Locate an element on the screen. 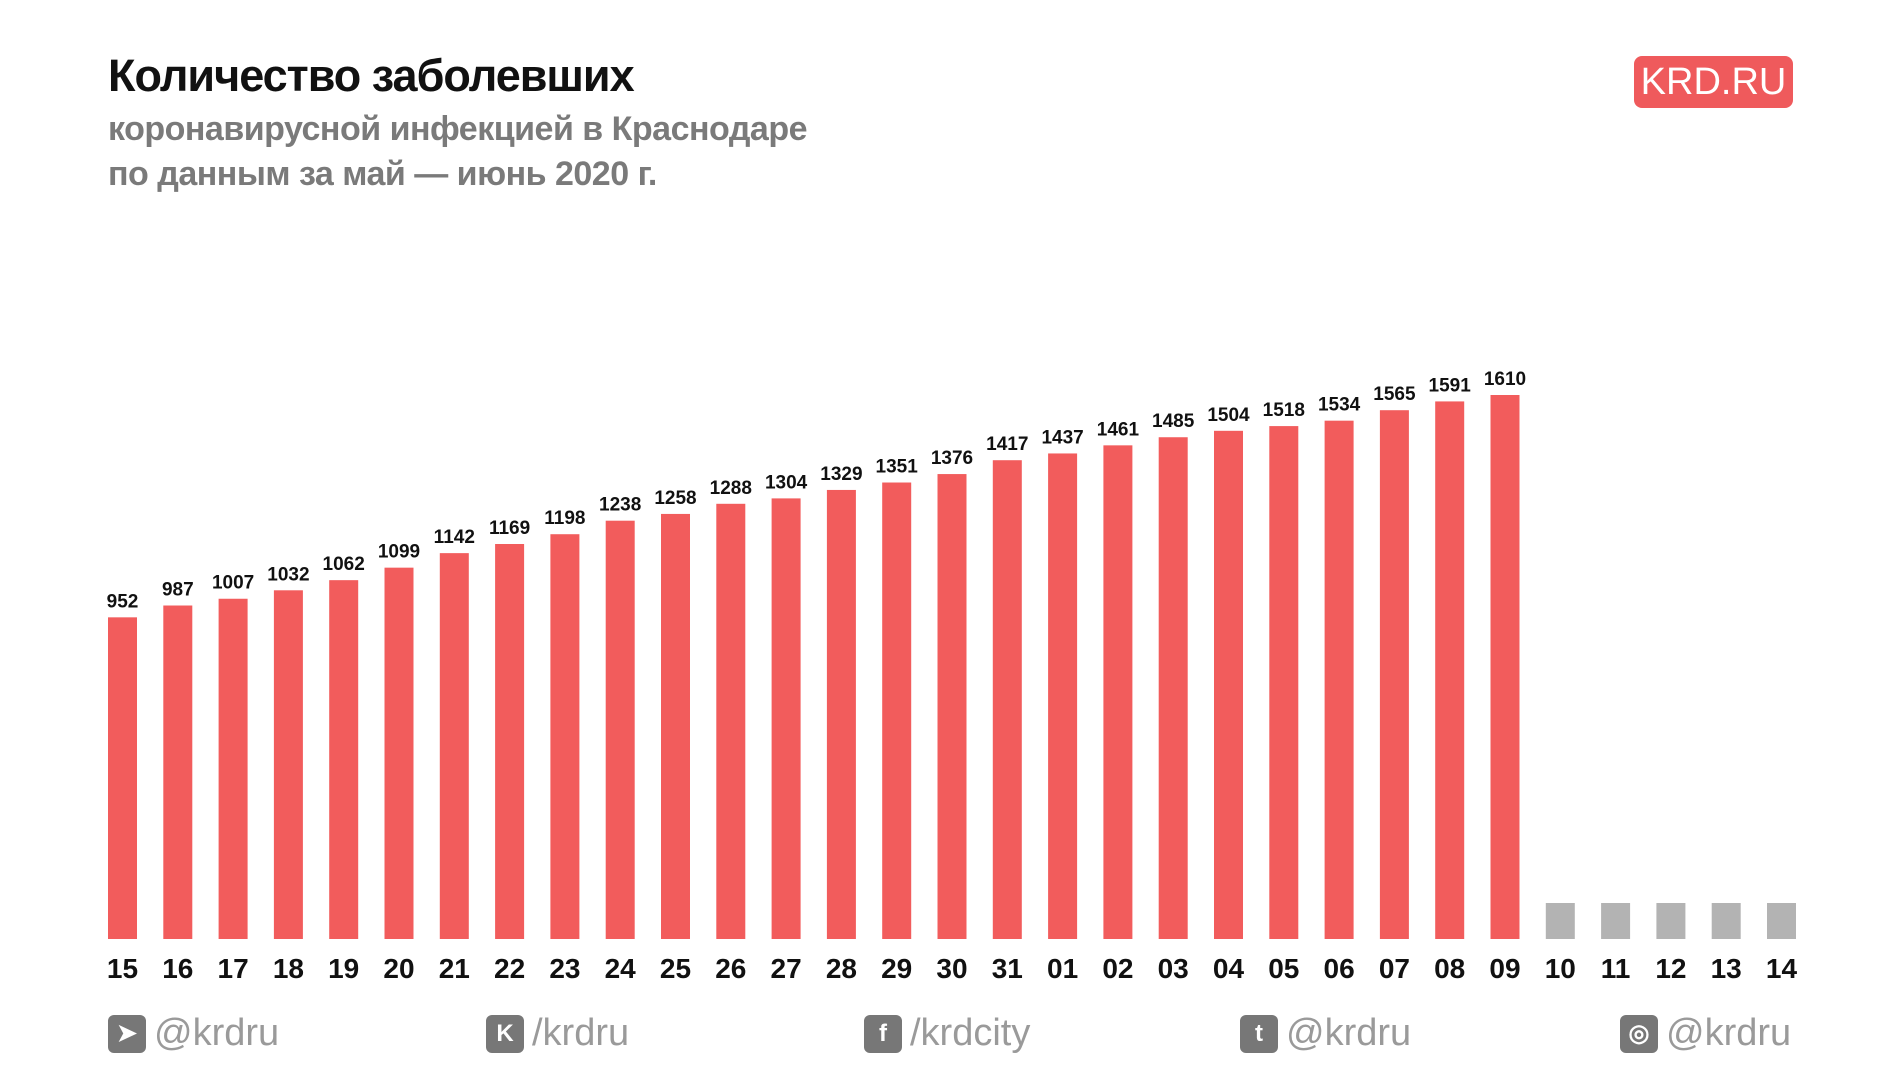 Image resolution: width=1900 pixels, height=1069 pixels. x-tick-label: 29 is located at coordinates (896, 968).